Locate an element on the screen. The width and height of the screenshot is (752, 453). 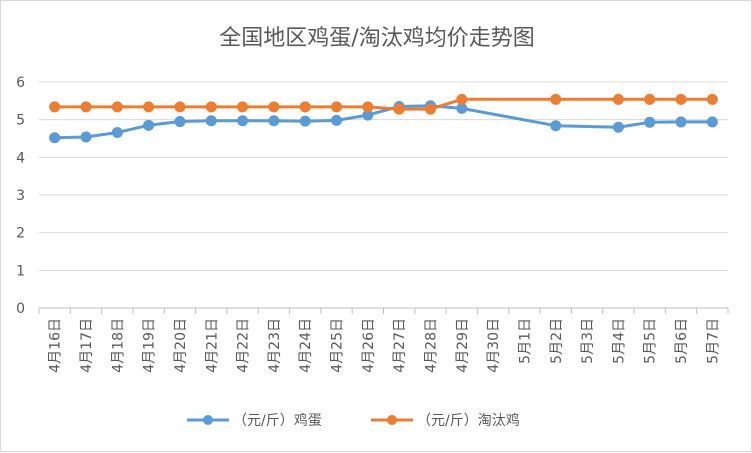
x-tick-label: 4月17日 is located at coordinates (87, 345).